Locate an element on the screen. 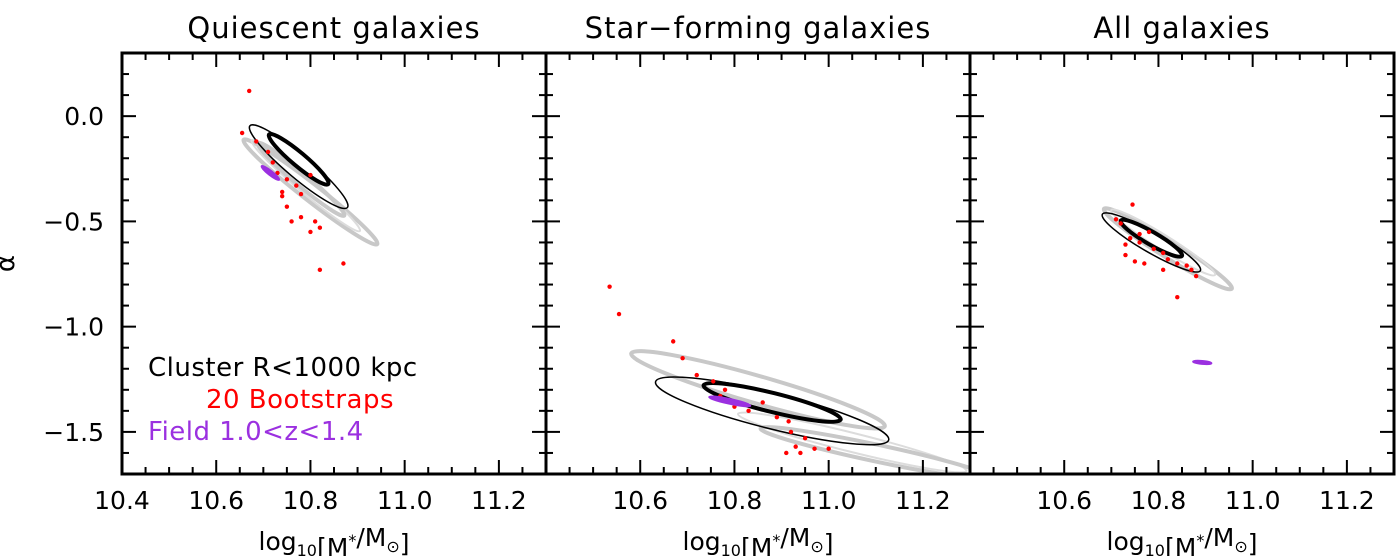 This screenshot has height=560, width=1396. y-axis-label: α is located at coordinates (10, 263).